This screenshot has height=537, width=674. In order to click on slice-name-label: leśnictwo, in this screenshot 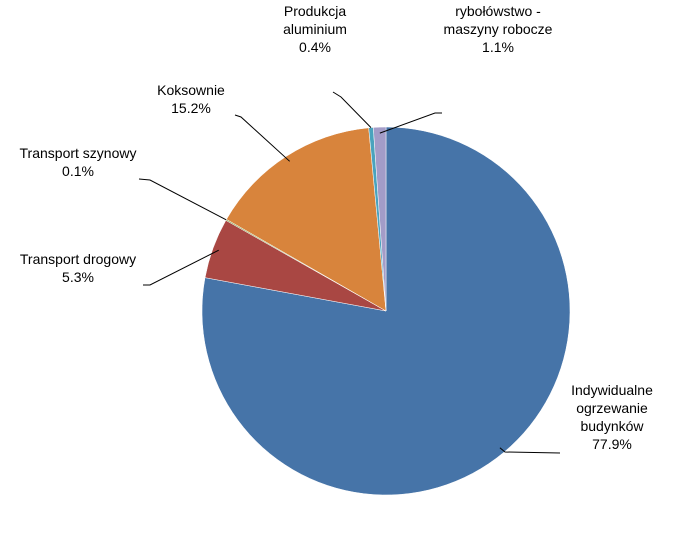, I will do `click(497, 0)`.